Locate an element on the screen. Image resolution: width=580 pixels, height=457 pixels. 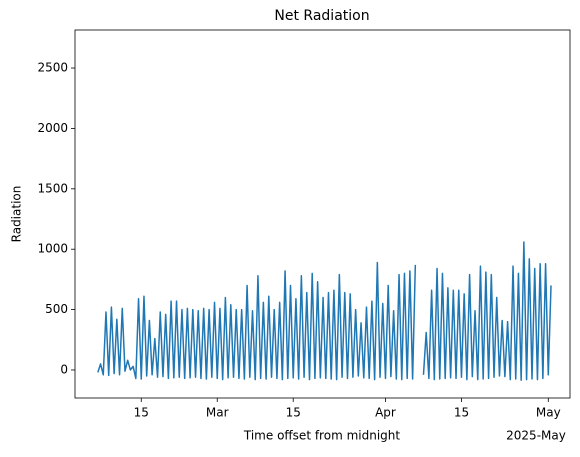
y-tick-label: 1500 is located at coordinates (52, 188).